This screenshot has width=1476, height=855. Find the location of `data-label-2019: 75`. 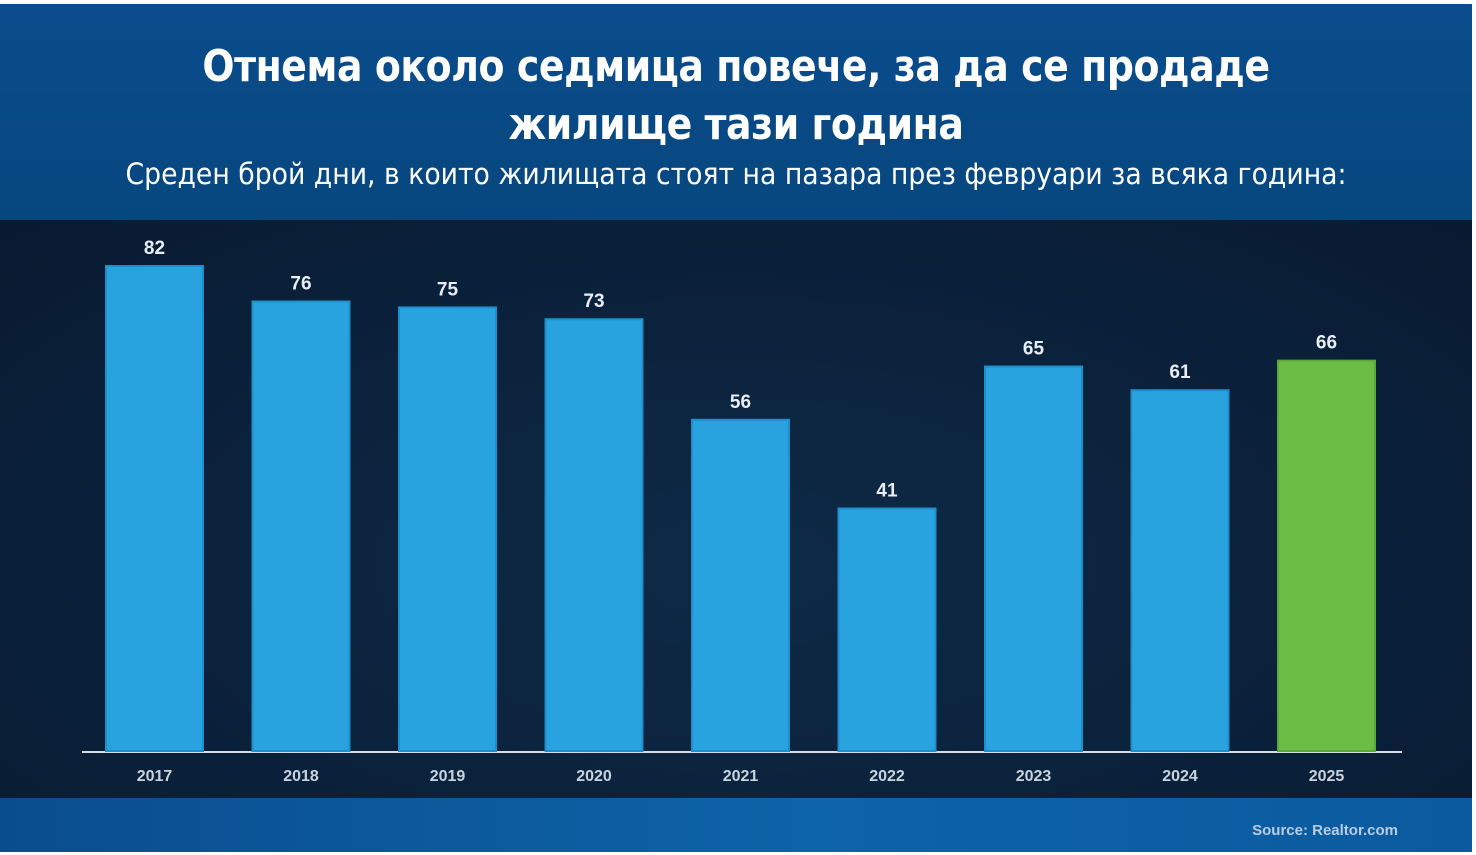

data-label-2019: 75 is located at coordinates (448, 289).